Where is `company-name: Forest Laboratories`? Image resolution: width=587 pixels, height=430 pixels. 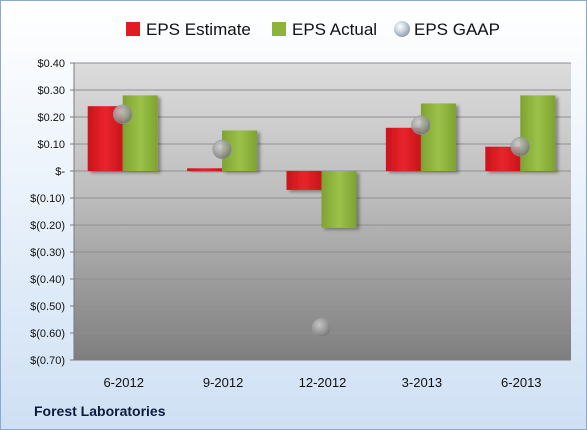
company-name: Forest Laboratories is located at coordinates (100, 411).